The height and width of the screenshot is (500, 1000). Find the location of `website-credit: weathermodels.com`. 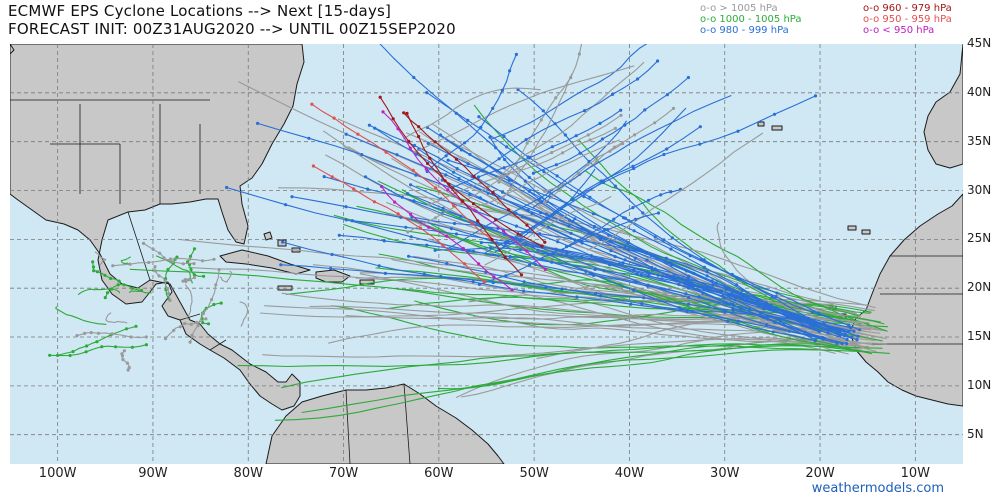

website-credit: weathermodels.com is located at coordinates (877, 488).